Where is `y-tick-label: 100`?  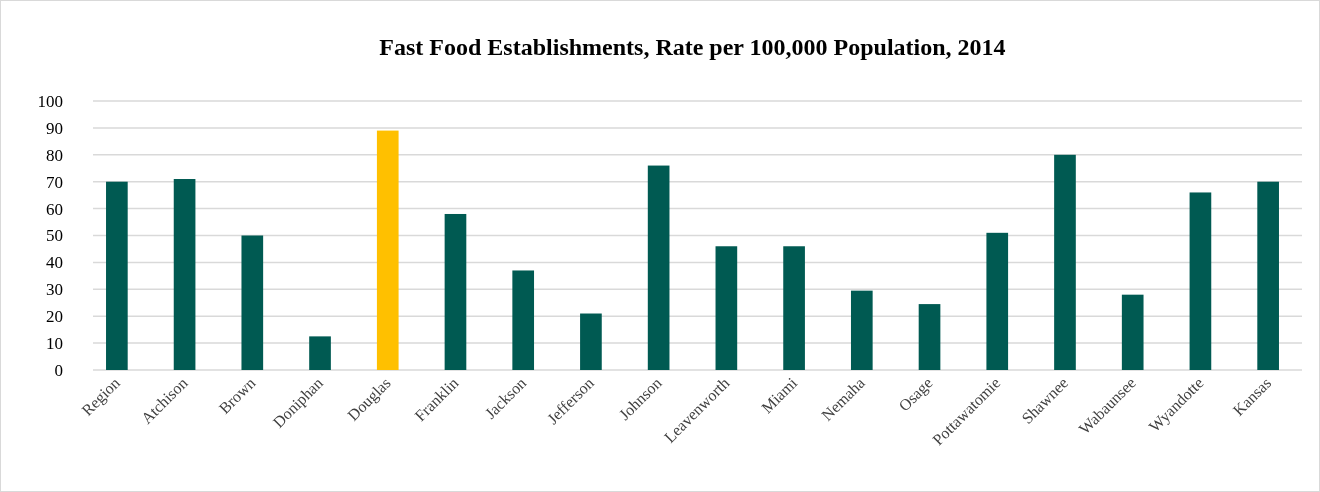 y-tick-label: 100 is located at coordinates (50, 101).